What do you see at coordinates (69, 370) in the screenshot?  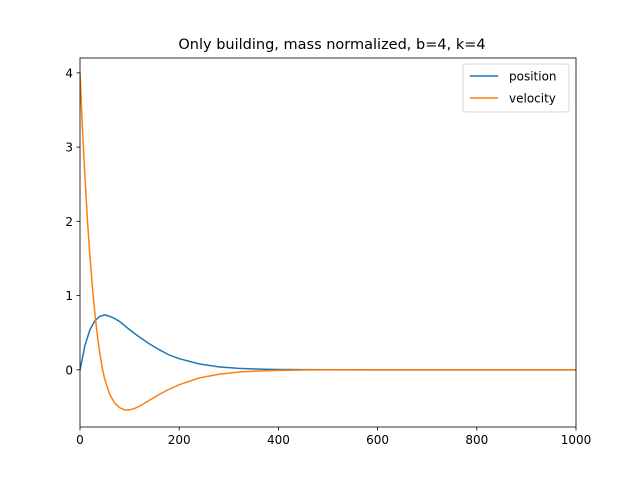 I see `y-tick-label: 0` at bounding box center [69, 370].